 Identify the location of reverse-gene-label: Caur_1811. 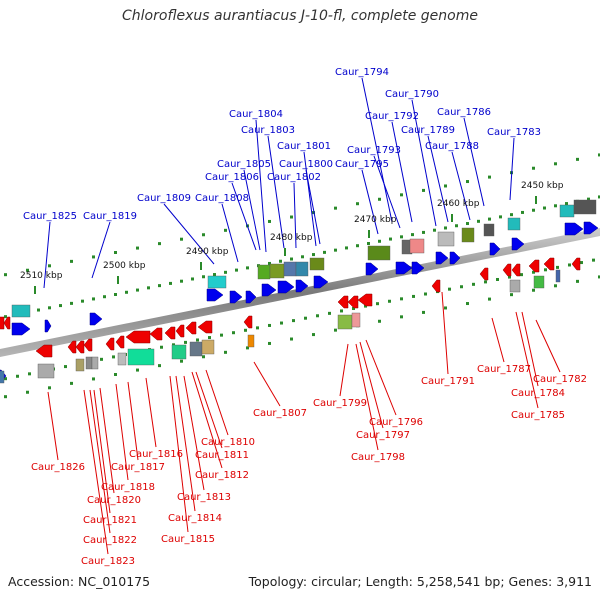
(222, 455).